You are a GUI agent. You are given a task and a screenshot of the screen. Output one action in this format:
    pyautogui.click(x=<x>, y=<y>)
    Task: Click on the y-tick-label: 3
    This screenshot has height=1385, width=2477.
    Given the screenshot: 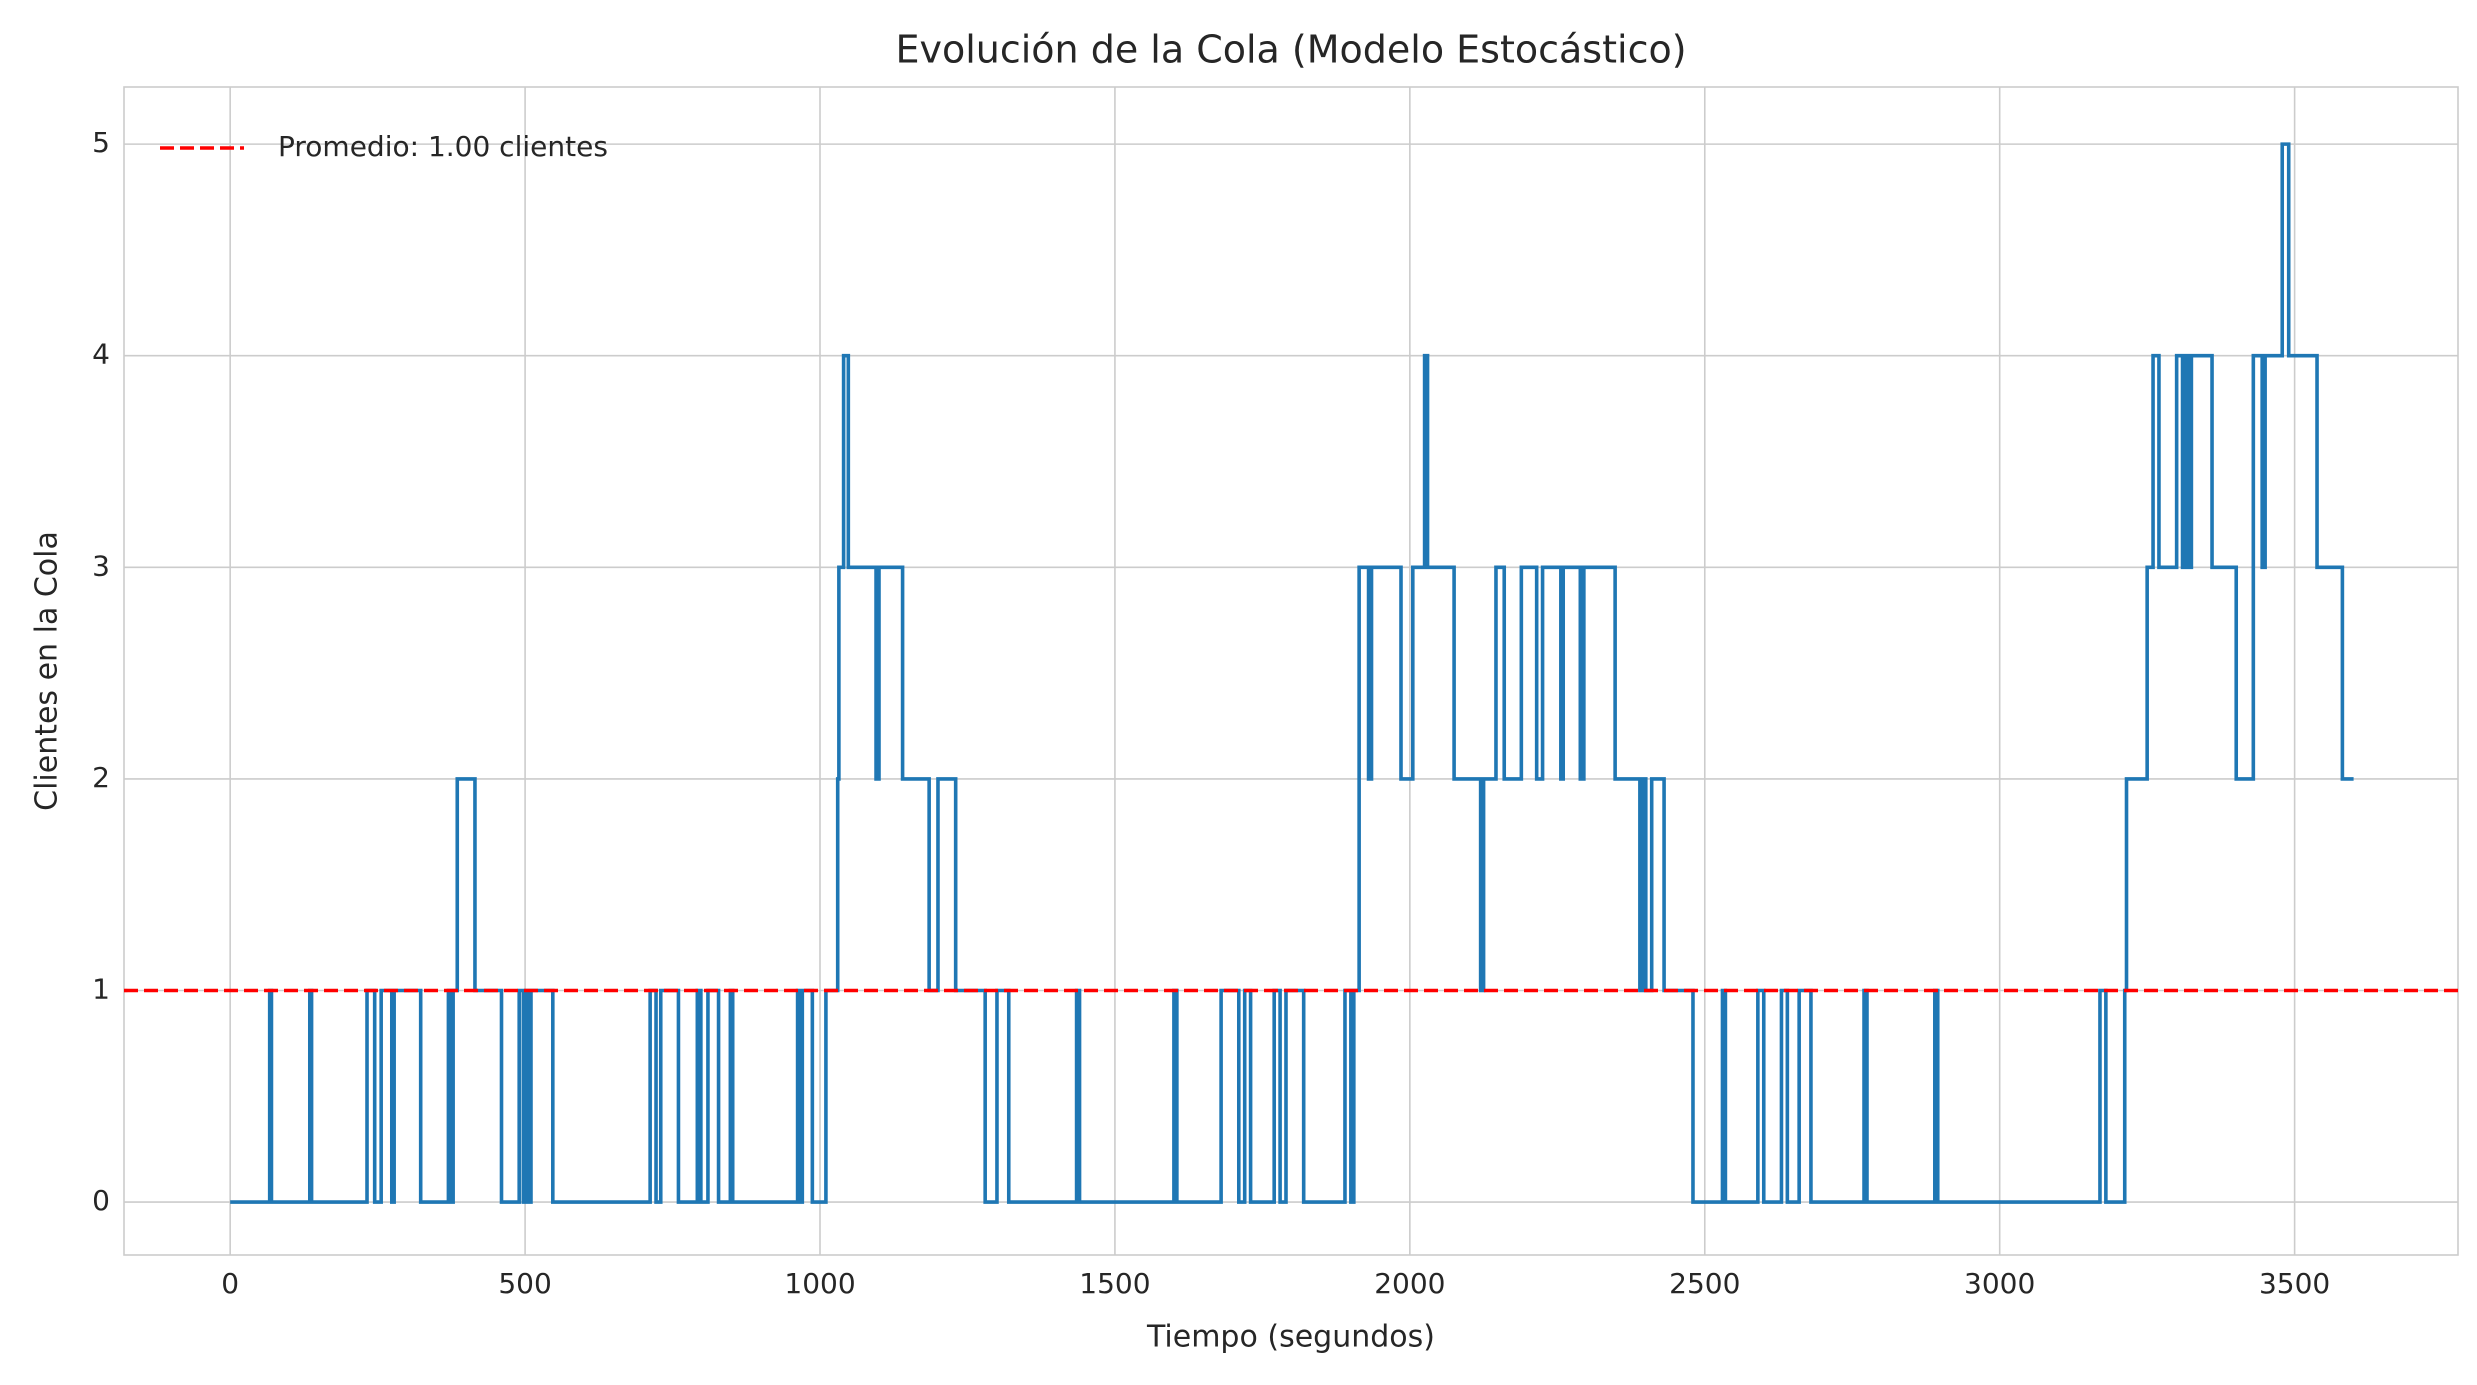 What is the action you would take?
    pyautogui.click(x=101, y=565)
    